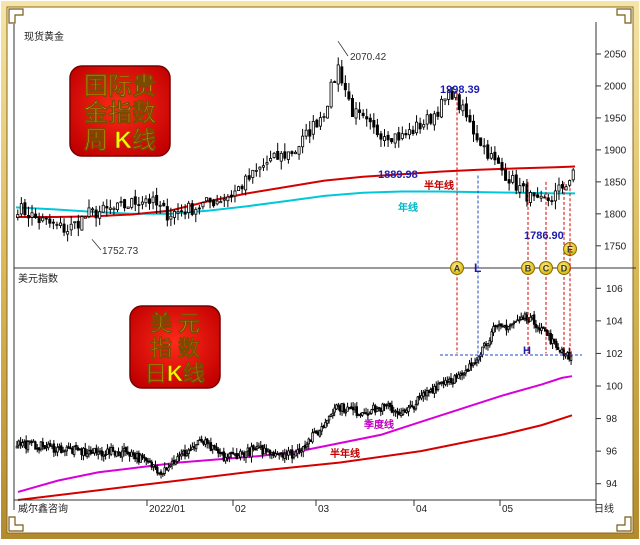 The height and width of the screenshot is (545, 640). I want to click on x-tick-label-5: 05, so click(508, 509).